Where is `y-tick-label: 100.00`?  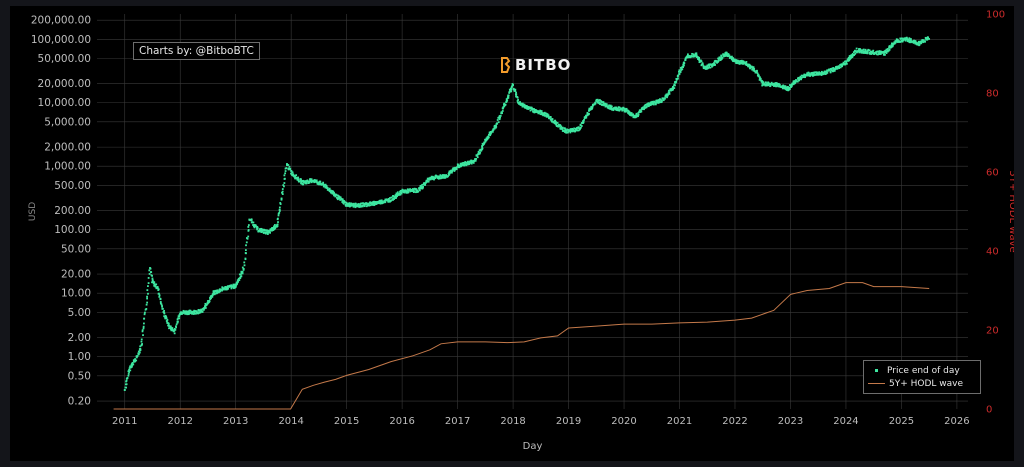
y-tick-label: 100.00 is located at coordinates (72, 230).